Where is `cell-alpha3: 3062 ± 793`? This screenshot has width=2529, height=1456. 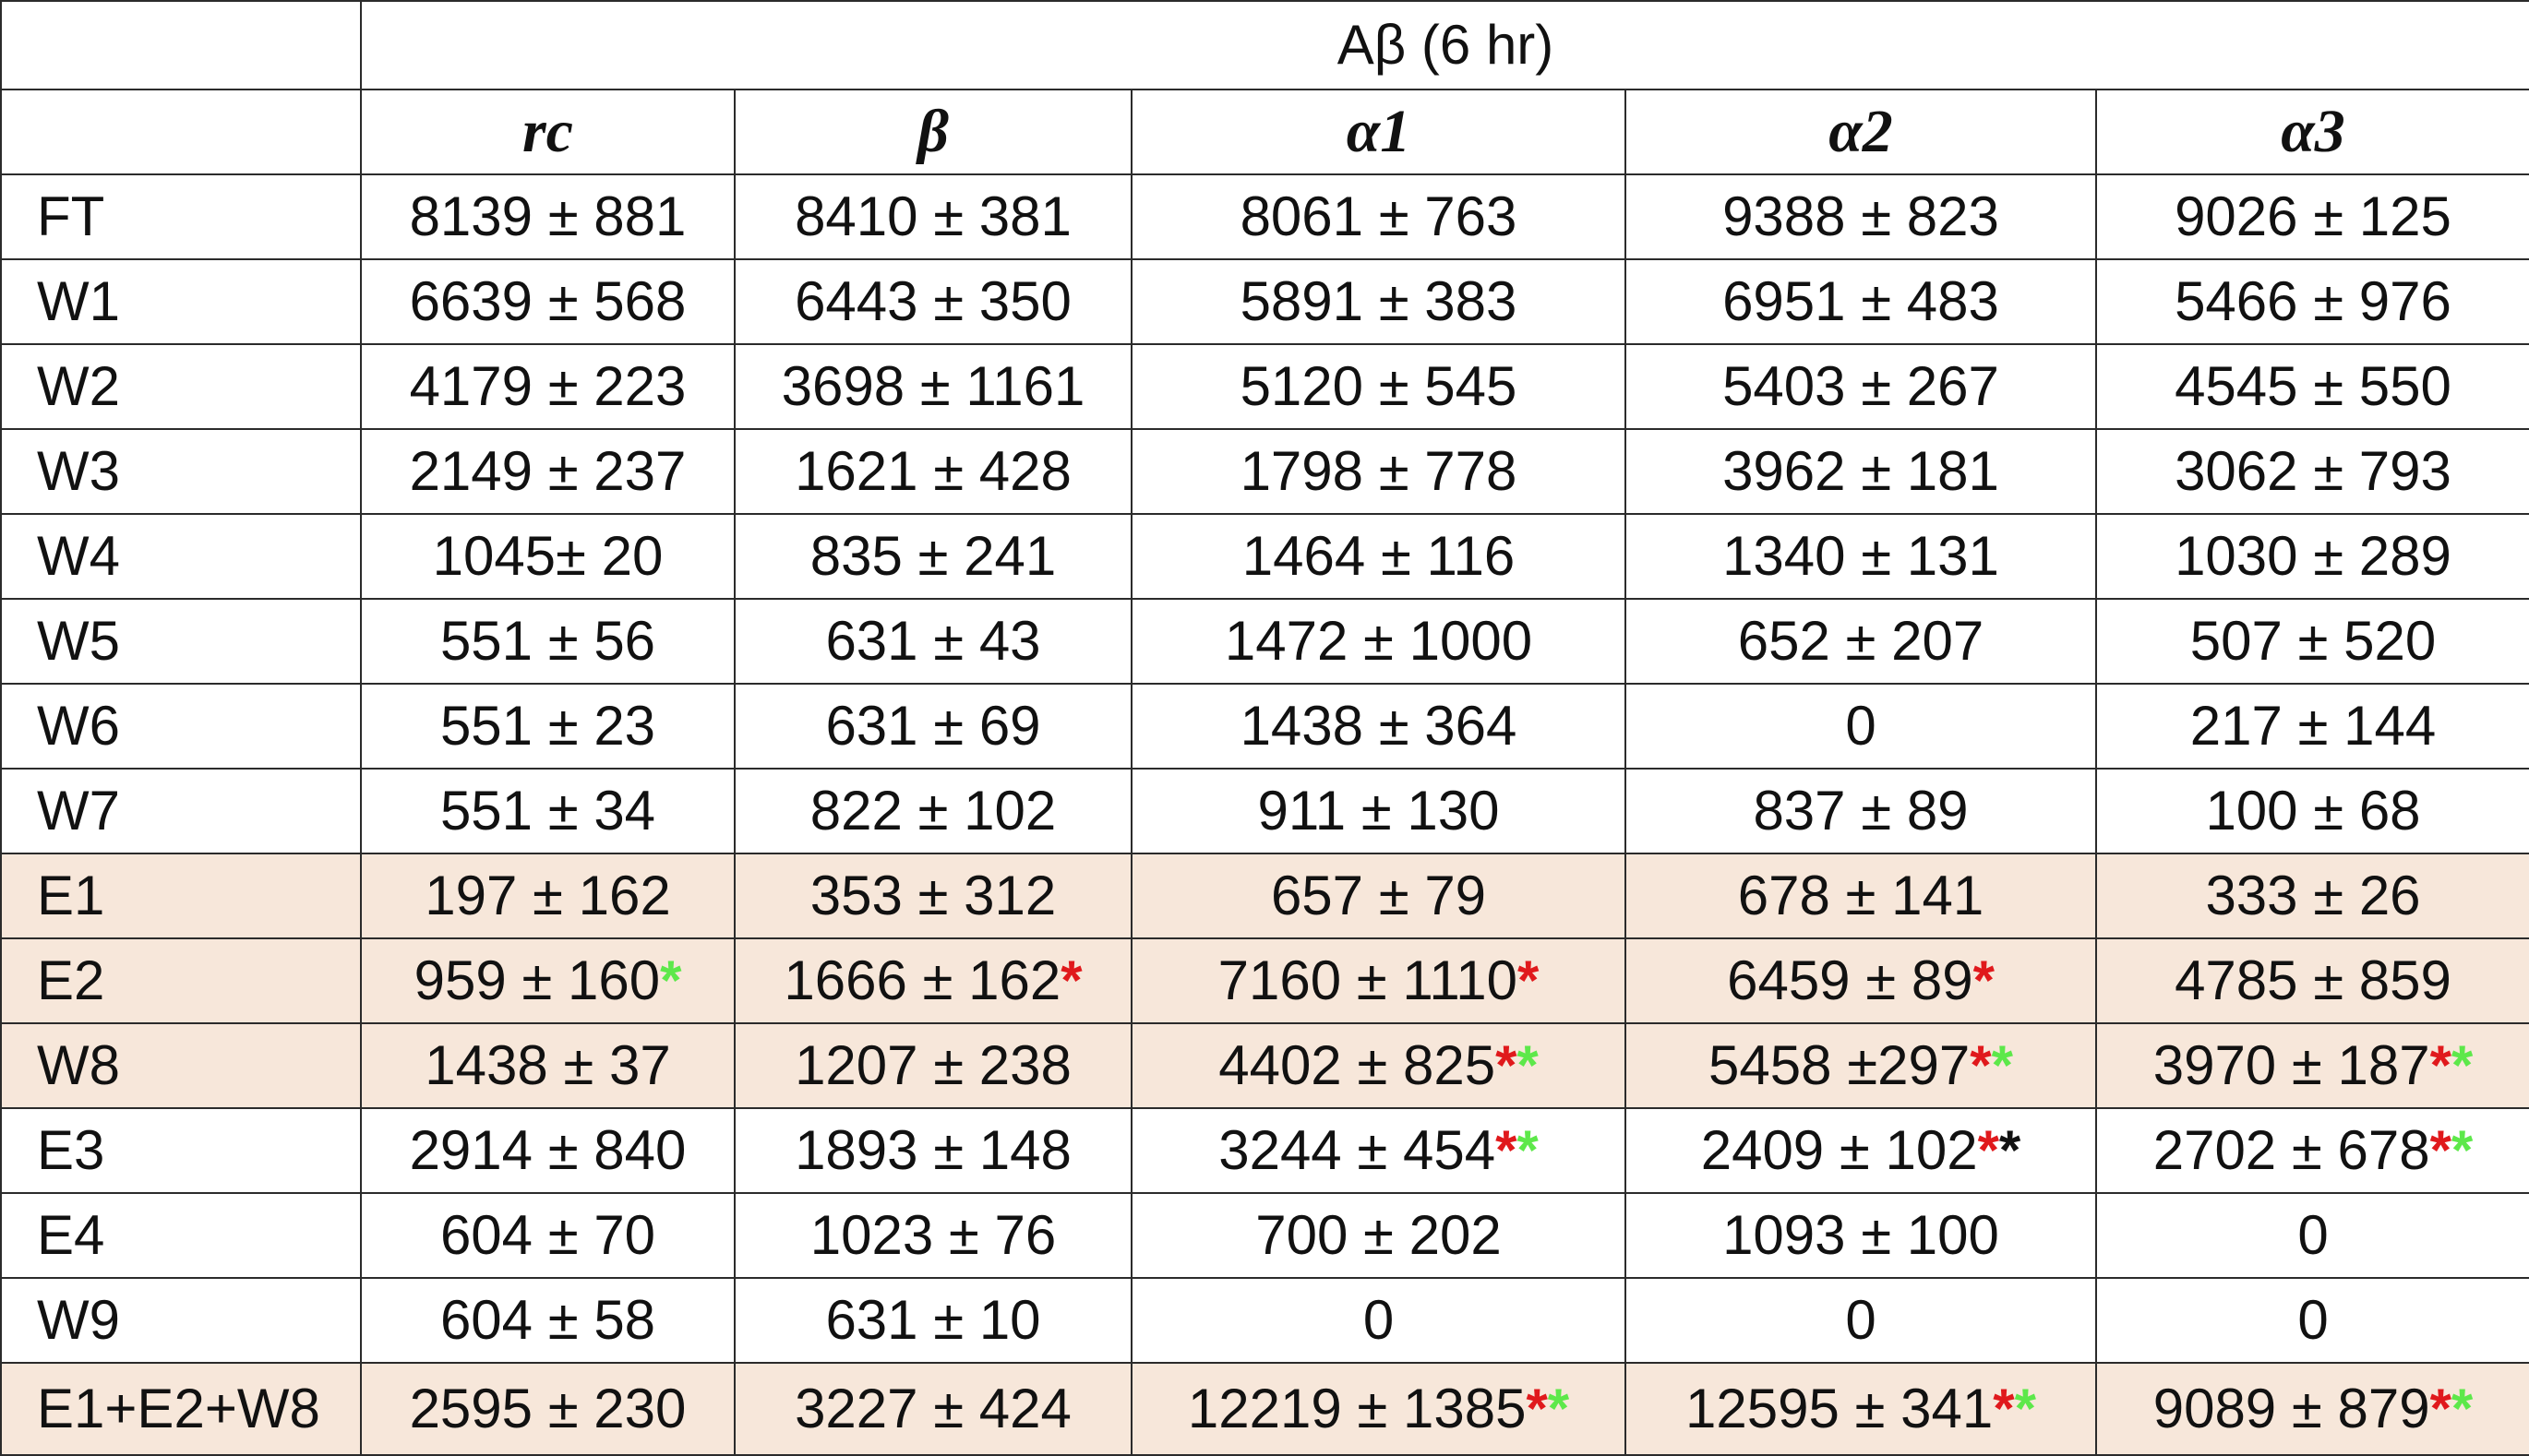
cell-alpha3: 3062 ± 793 is located at coordinates (2312, 471).